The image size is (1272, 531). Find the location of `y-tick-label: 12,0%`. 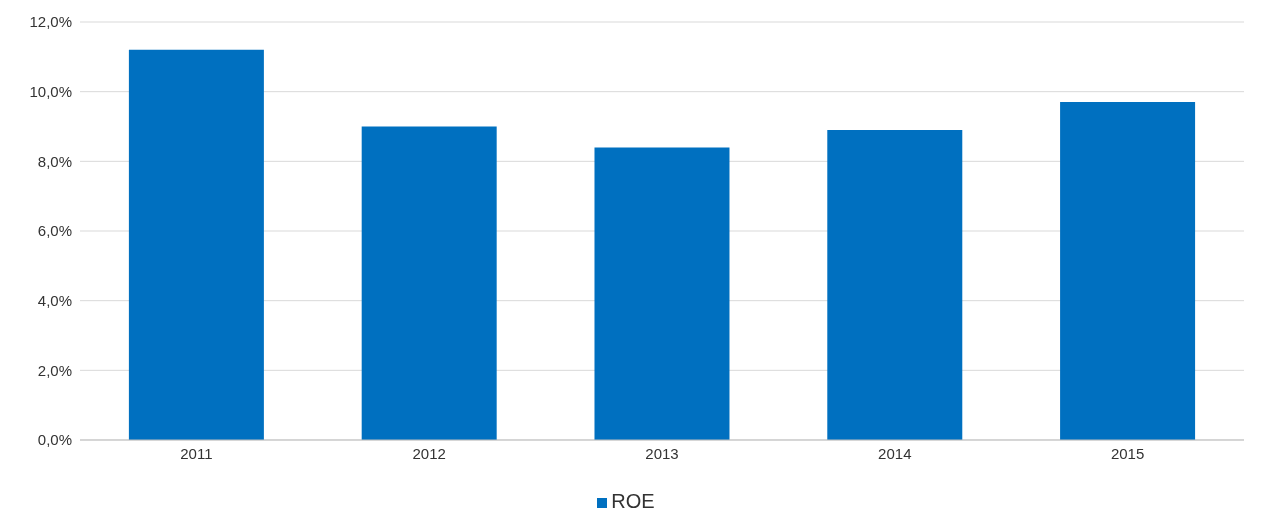

y-tick-label: 12,0% is located at coordinates (50, 22).